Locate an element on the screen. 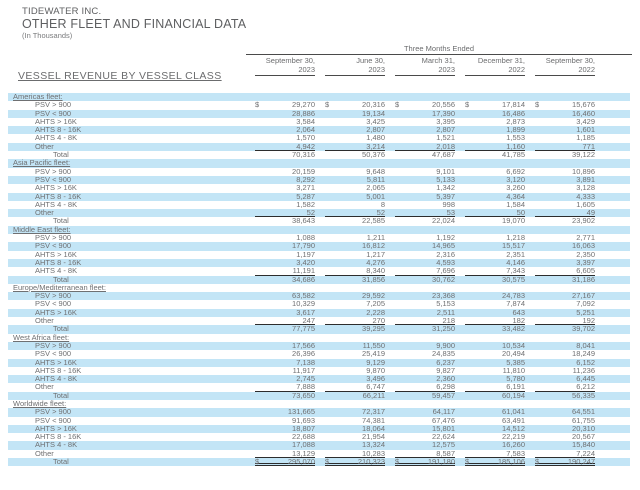  value-cell: 91,693 is located at coordinates (287, 421).